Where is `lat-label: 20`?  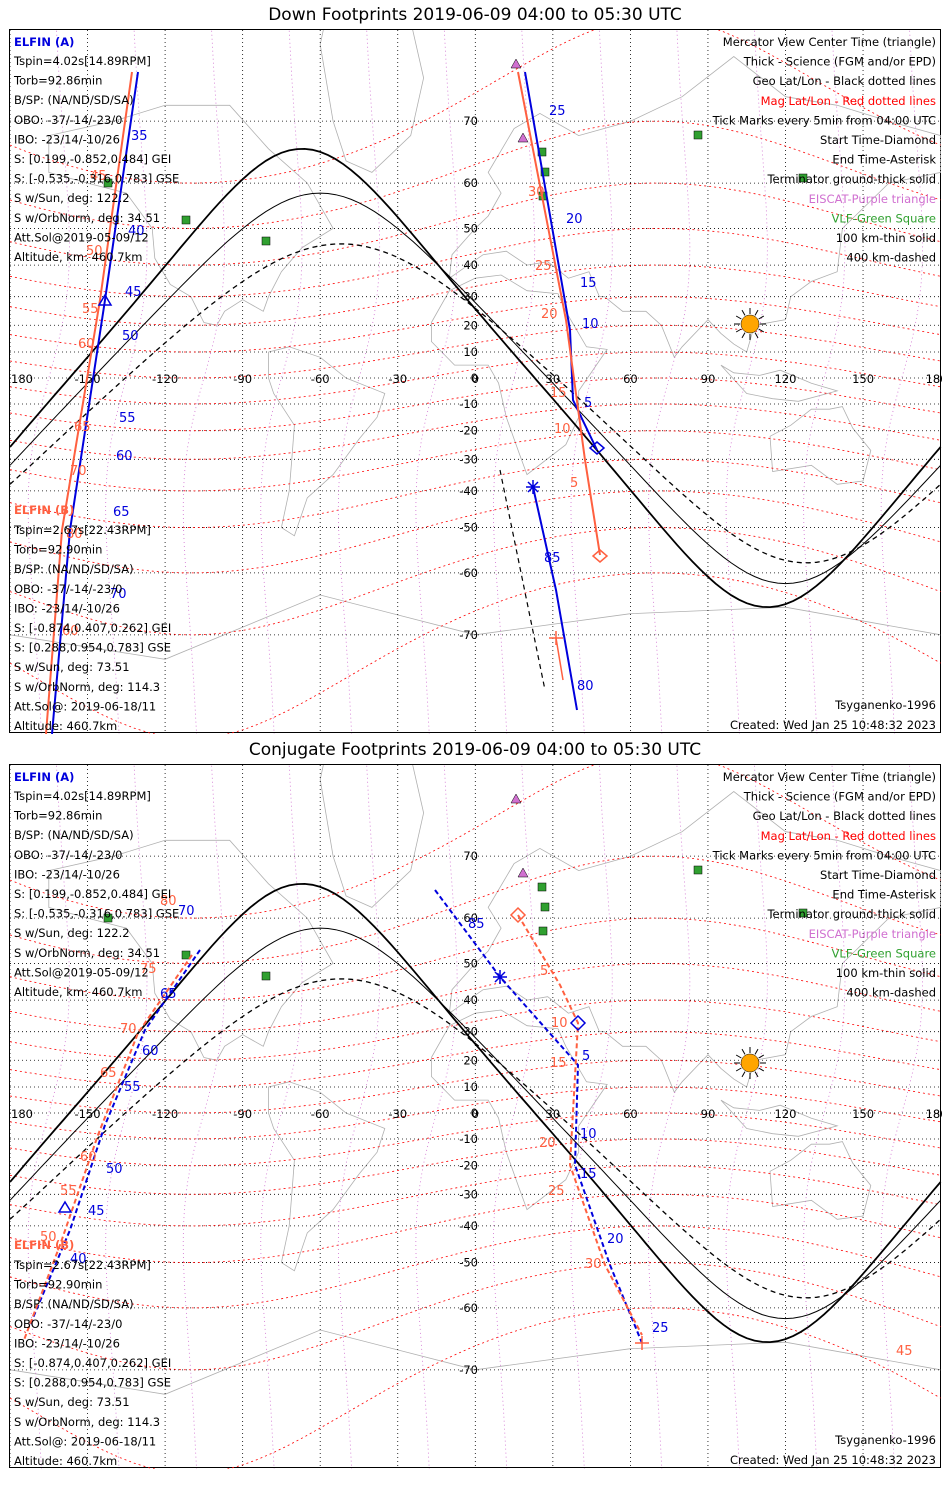 lat-label: 20 is located at coordinates (470, 325).